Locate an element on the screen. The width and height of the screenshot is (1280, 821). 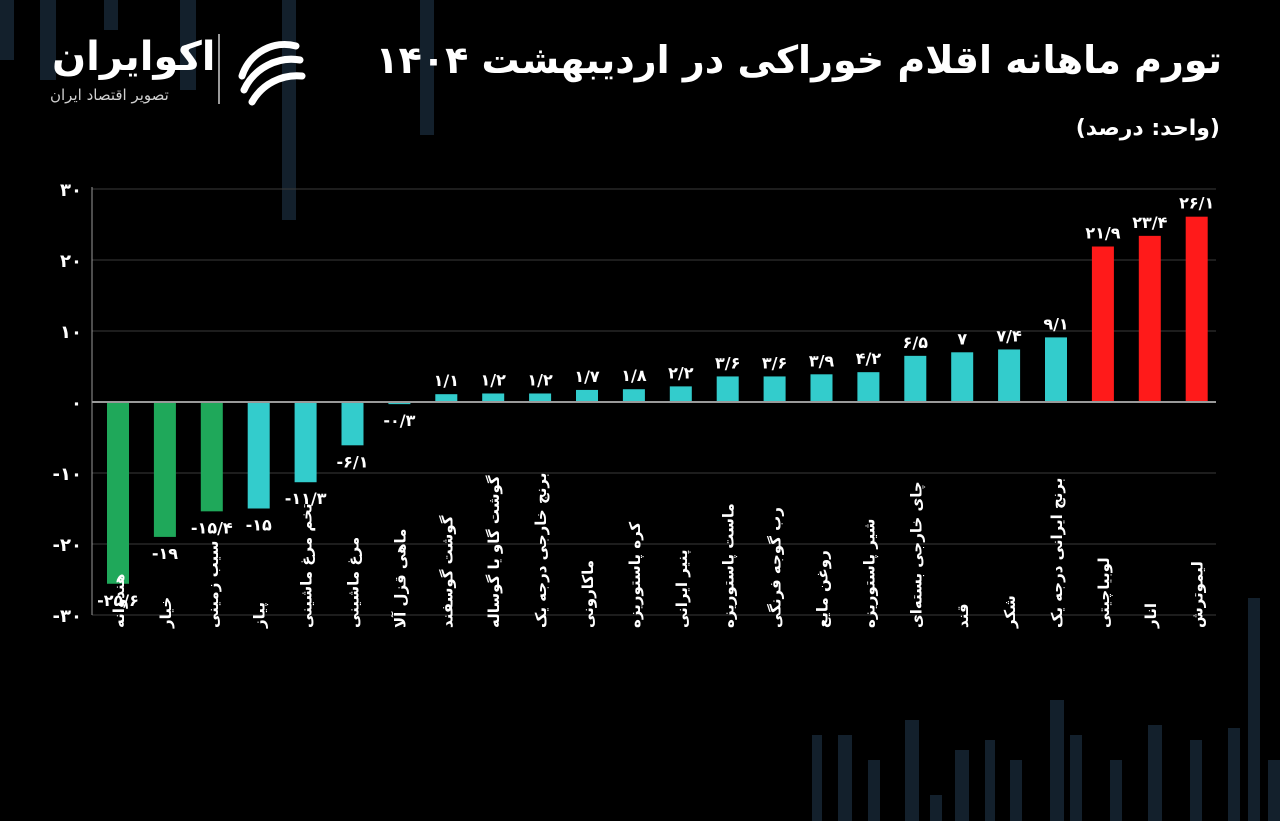
x-tick-label: برنج ایرانی درجه یک is located at coordinates (1057, 553).